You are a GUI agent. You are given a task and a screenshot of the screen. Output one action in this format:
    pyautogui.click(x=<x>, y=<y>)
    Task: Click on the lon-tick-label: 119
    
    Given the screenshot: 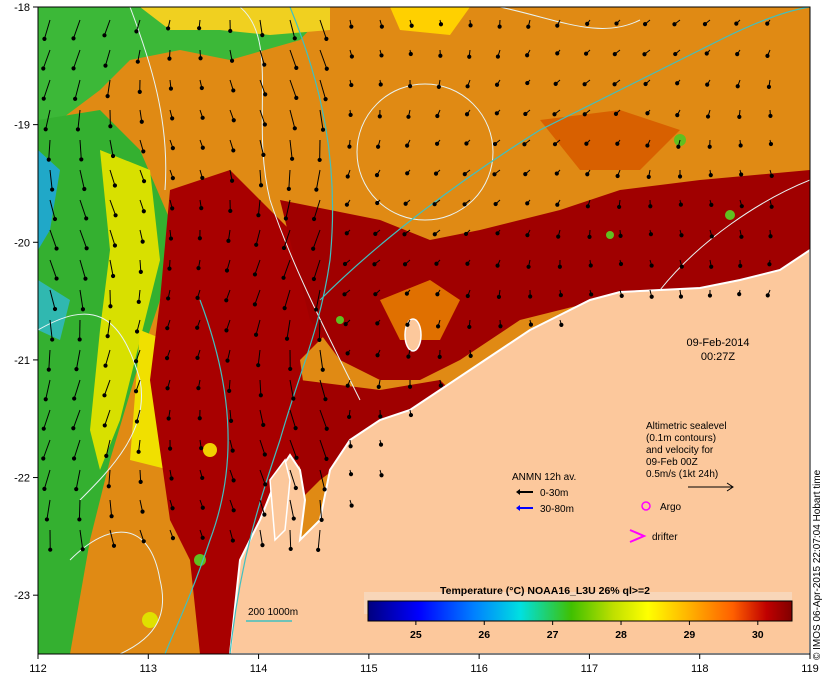 What is the action you would take?
    pyautogui.click(x=810, y=669)
    